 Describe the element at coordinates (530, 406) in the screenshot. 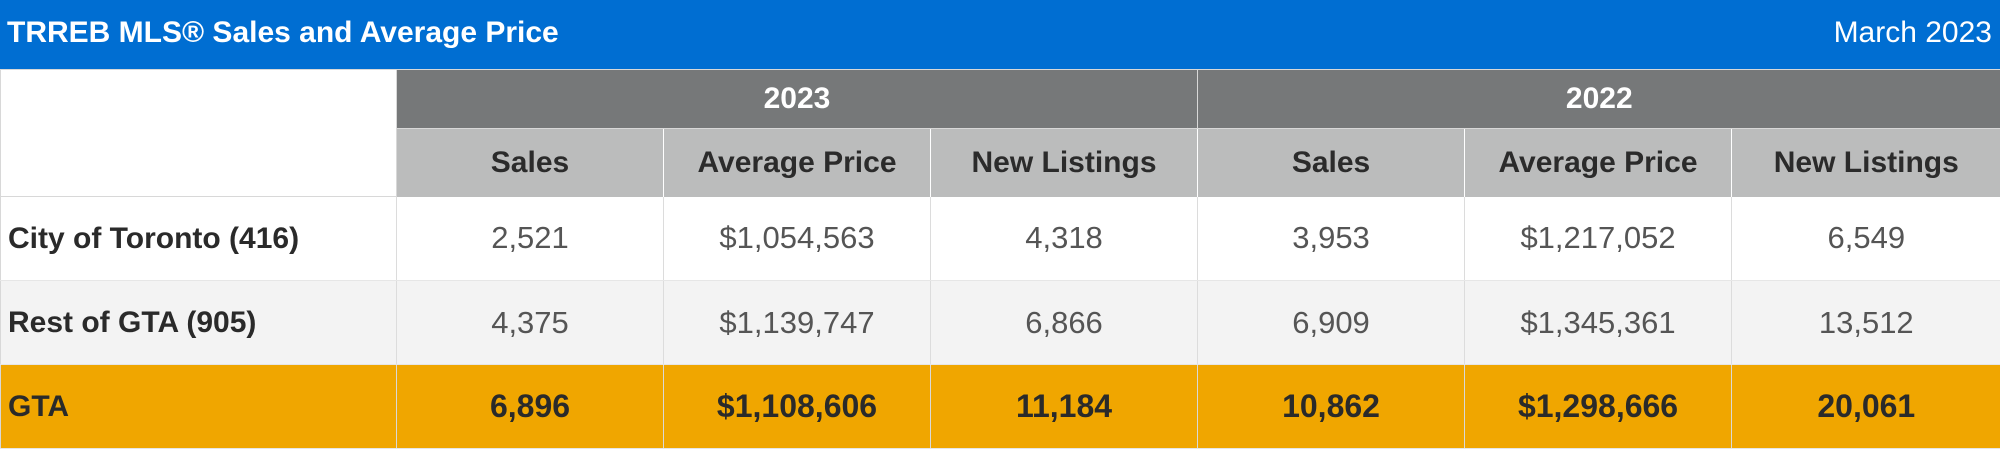

I see `cell-sales-2023: 6,896` at that location.